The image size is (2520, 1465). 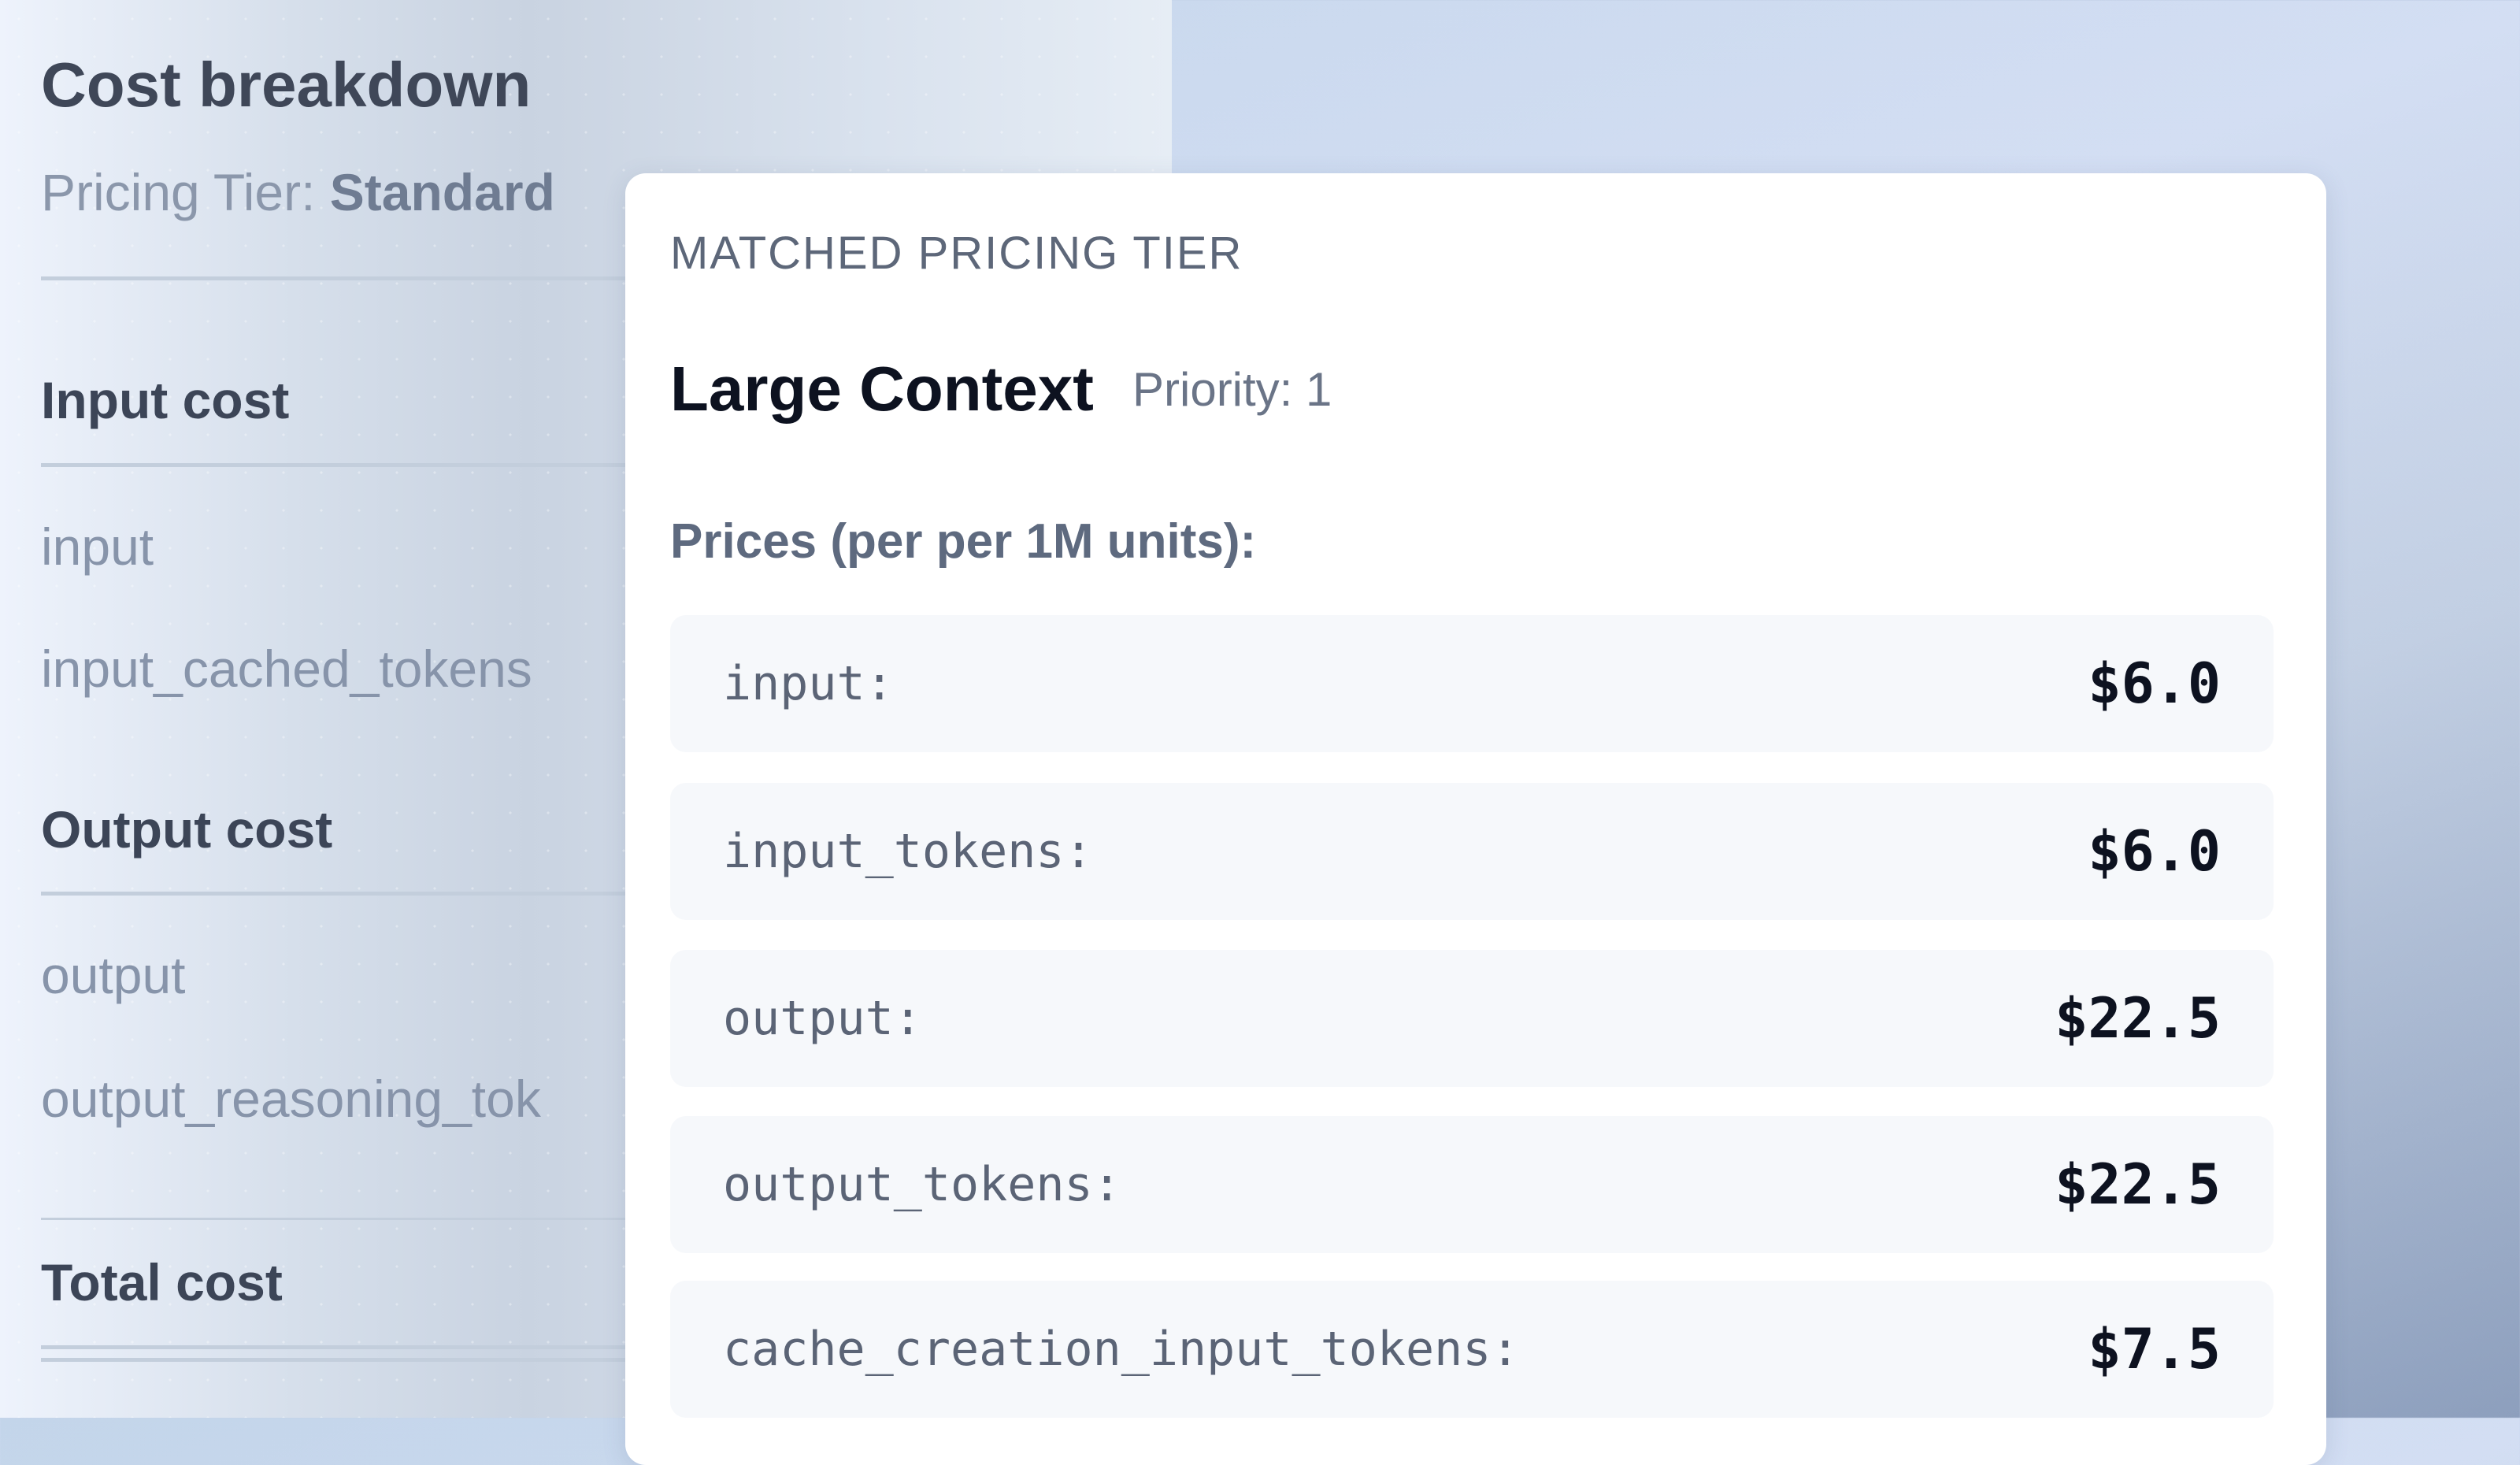 I want to click on tier-priority: Priority: 1, so click(x=1232, y=389).